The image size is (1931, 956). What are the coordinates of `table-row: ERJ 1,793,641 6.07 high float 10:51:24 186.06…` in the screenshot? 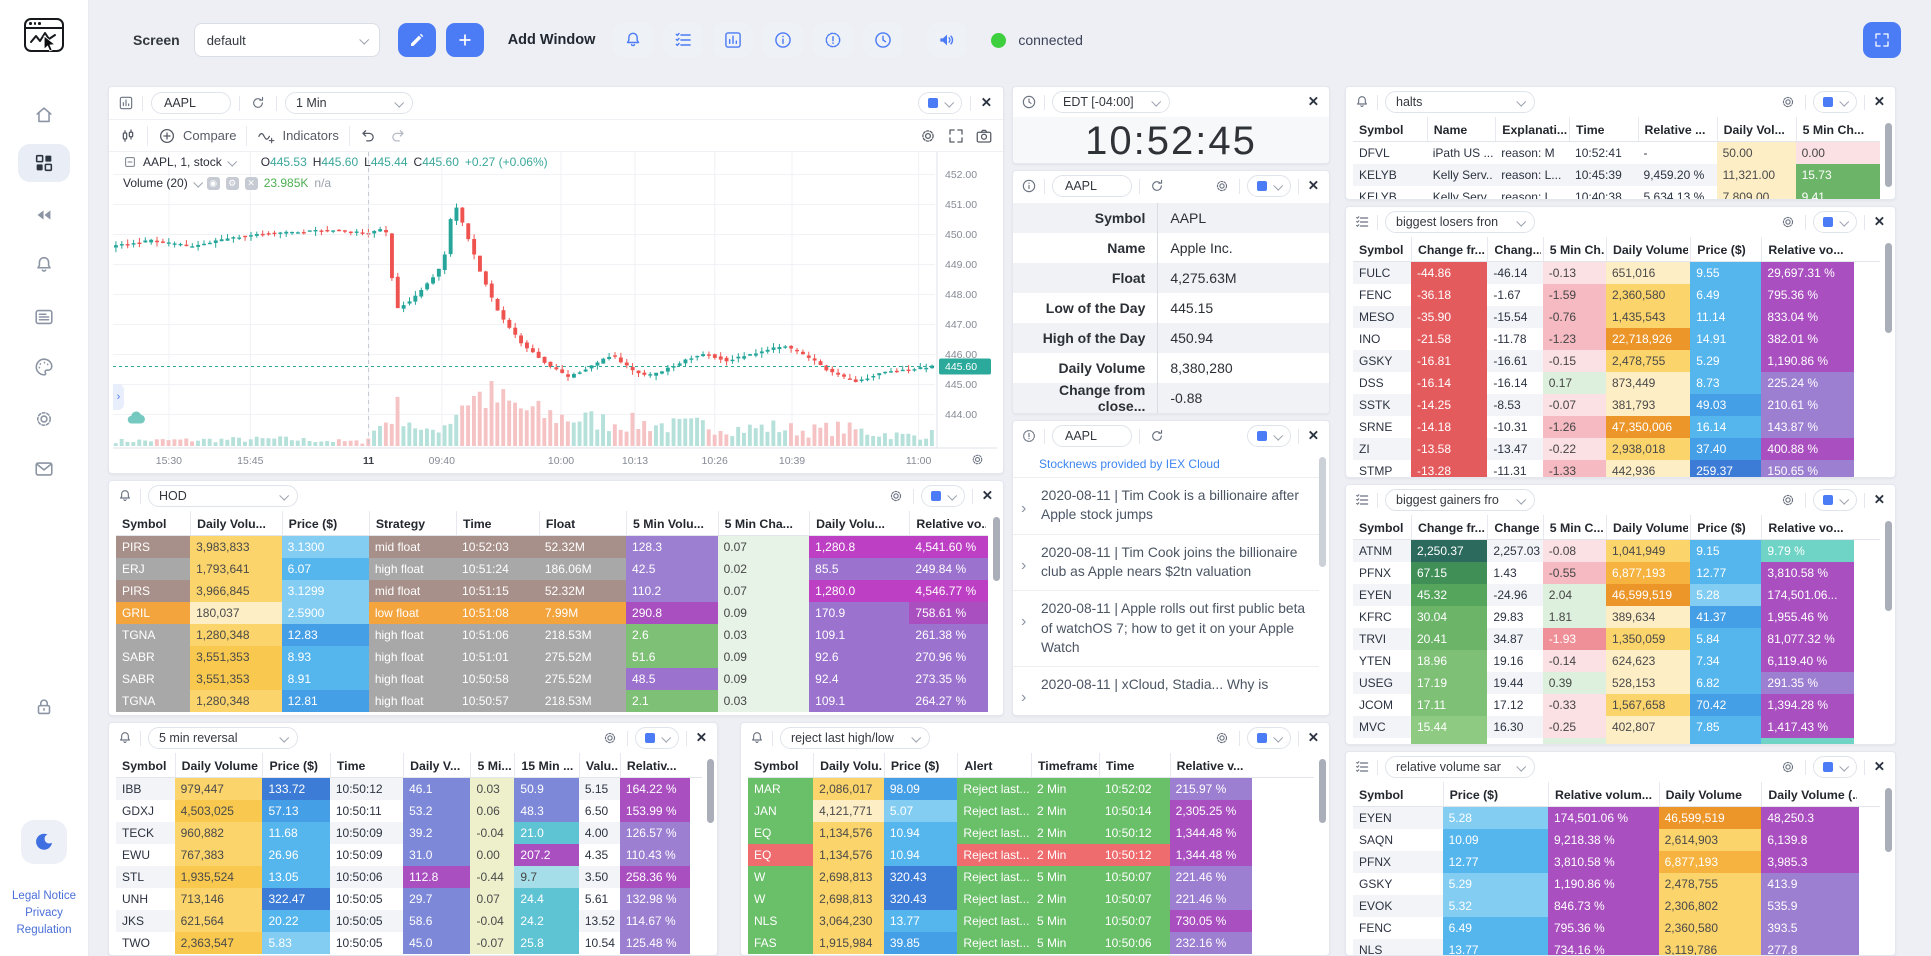 It's located at (552, 569).